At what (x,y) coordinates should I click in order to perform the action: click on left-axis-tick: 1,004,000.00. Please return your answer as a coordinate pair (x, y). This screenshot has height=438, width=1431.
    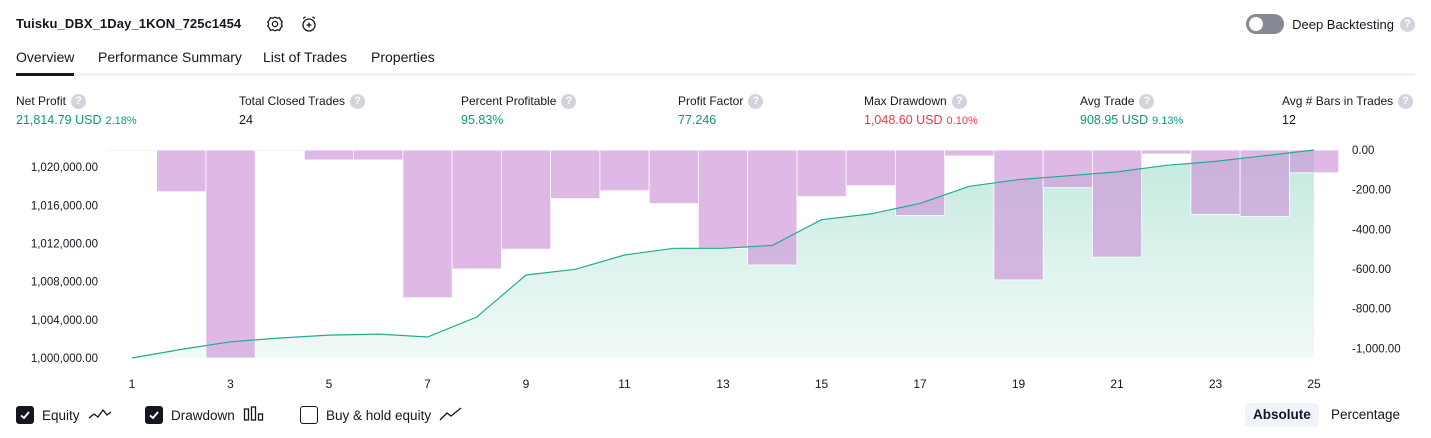
    Looking at the image, I should click on (64, 321).